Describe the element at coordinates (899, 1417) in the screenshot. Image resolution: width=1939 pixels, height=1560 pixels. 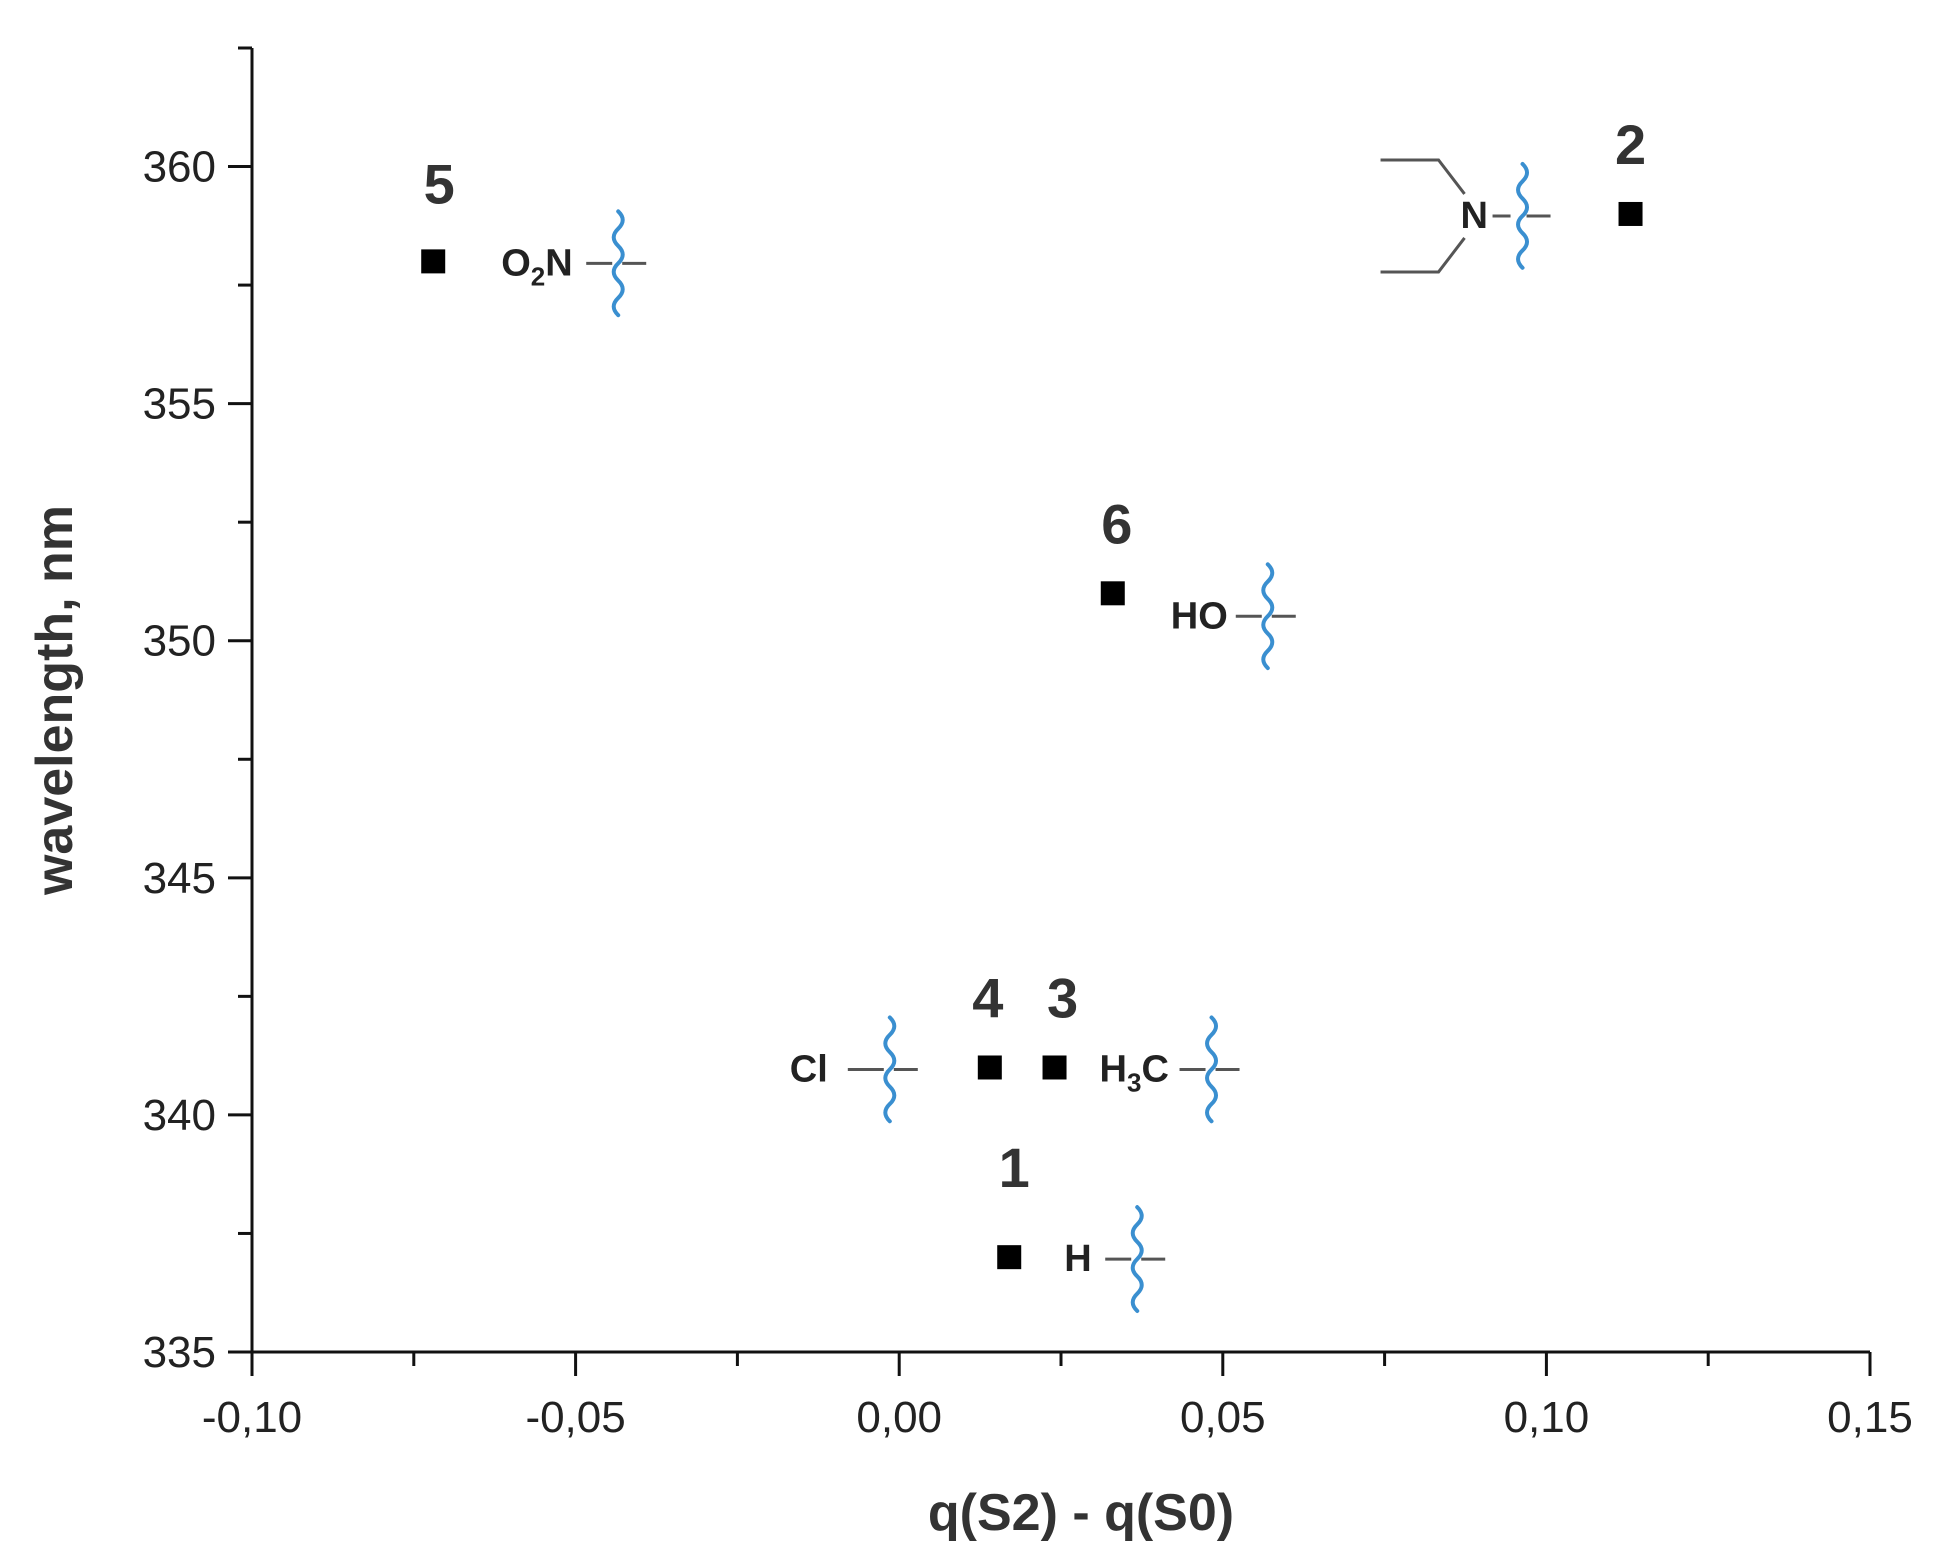
I see `x-tick-label: 0,00` at that location.